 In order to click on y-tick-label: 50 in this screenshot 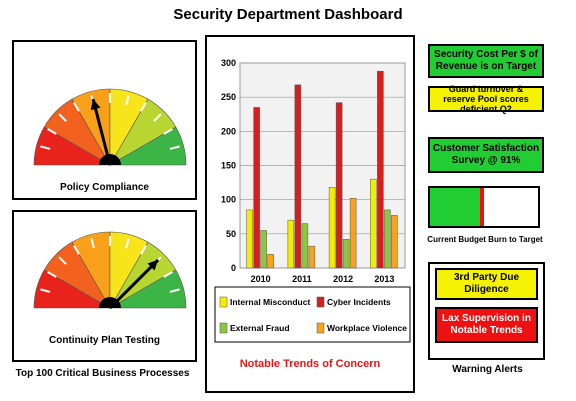, I will do `click(231, 234)`.